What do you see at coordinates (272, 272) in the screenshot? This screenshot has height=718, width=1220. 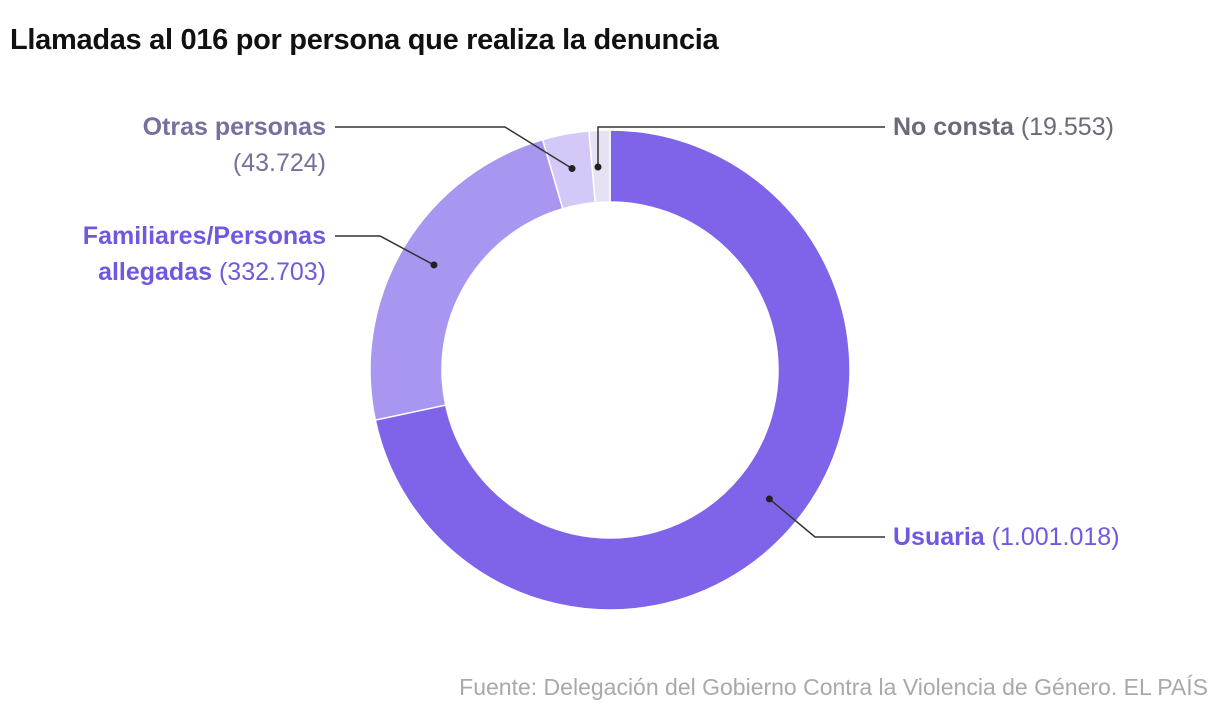 I see `value-label: (332.703)` at bounding box center [272, 272].